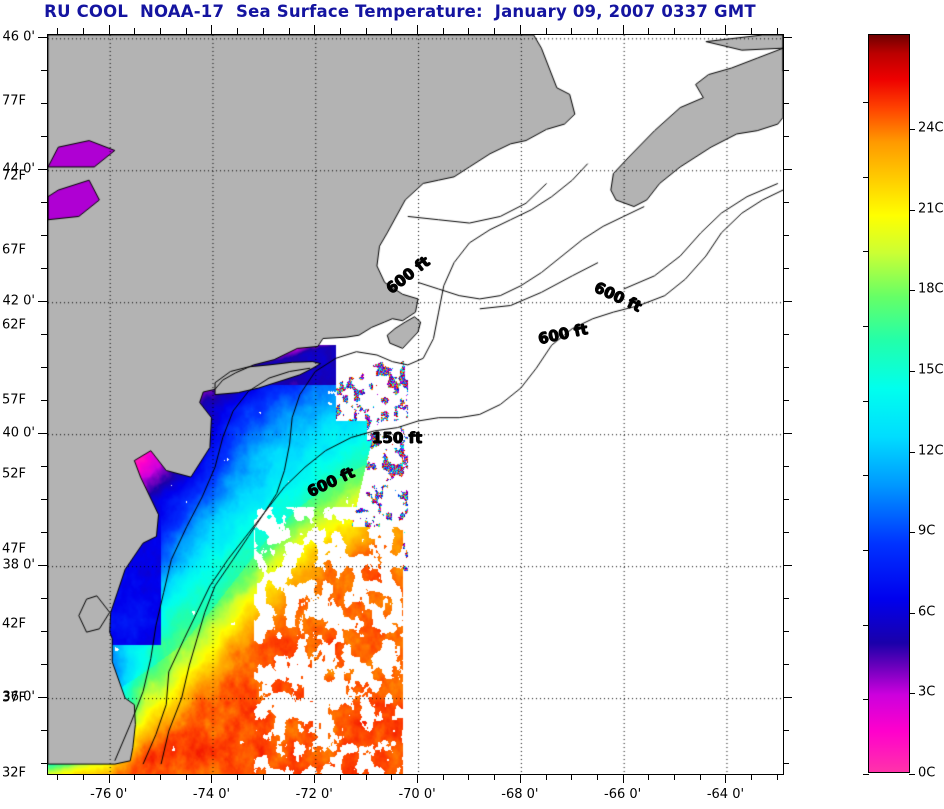 This screenshot has width=944, height=809. I want to click on x-axis-label: -66 0', so click(623, 794).